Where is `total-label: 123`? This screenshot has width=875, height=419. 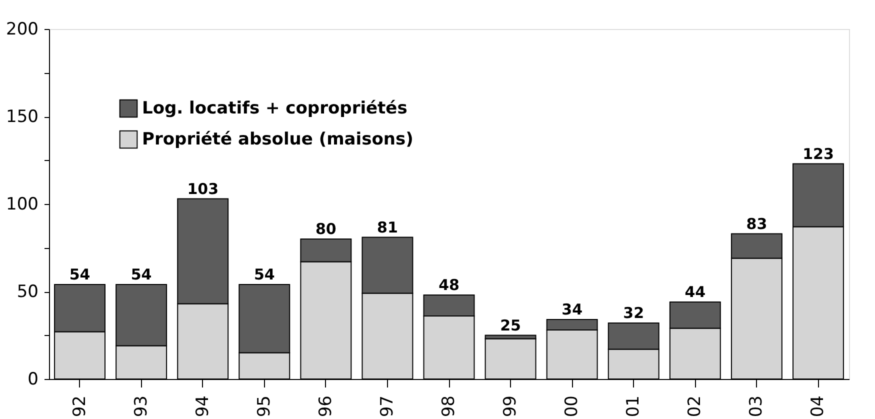
total-label: 123 is located at coordinates (818, 153).